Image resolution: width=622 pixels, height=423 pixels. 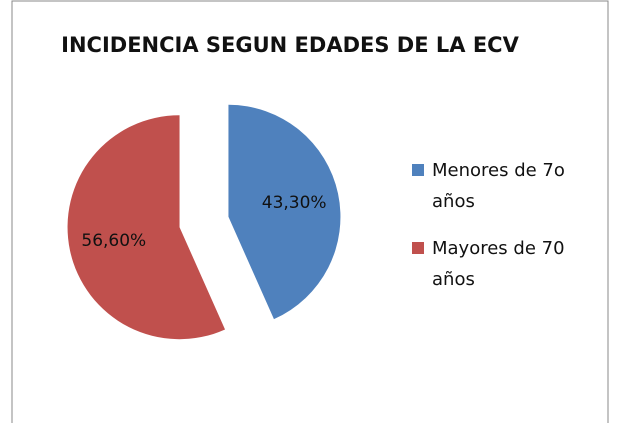 I want to click on legend-label: Mayores de 70 años, so click(x=498, y=264).